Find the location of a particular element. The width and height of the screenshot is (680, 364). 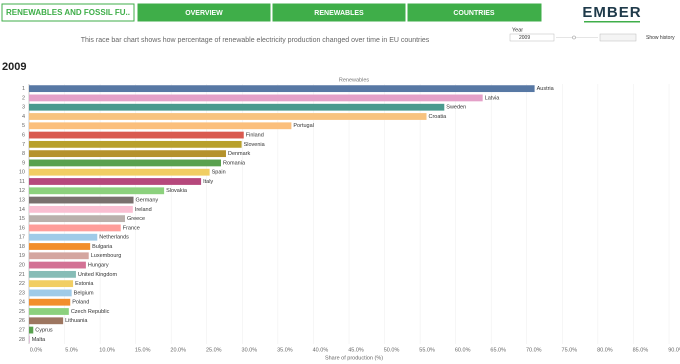

rank-label: 13 is located at coordinates (22, 201).